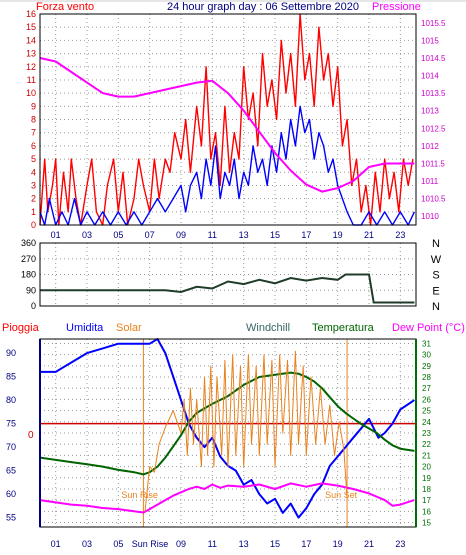 This screenshot has width=466, height=555. Describe the element at coordinates (263, 7) in the screenshot. I see `chart-title: 24 hour graph day : 06 Settembre 2020` at that location.